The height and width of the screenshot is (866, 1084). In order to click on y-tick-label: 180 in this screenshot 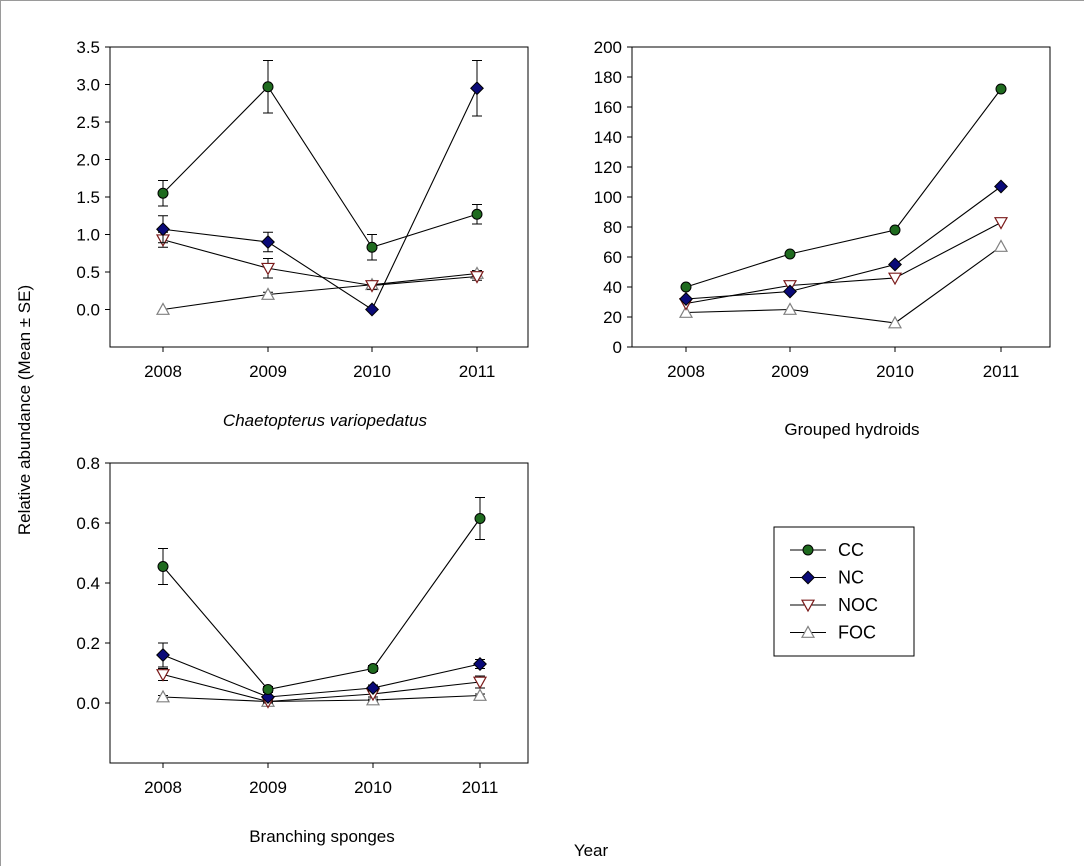, I will do `click(608, 77)`.